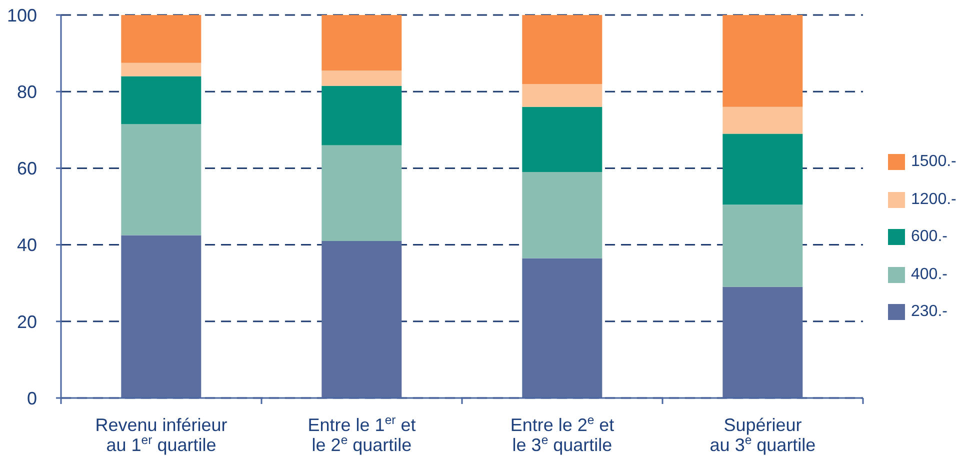 This screenshot has height=456, width=960. I want to click on x-tick-label: Supérieur au 3$^{e}$ quartile, so click(763, 435).